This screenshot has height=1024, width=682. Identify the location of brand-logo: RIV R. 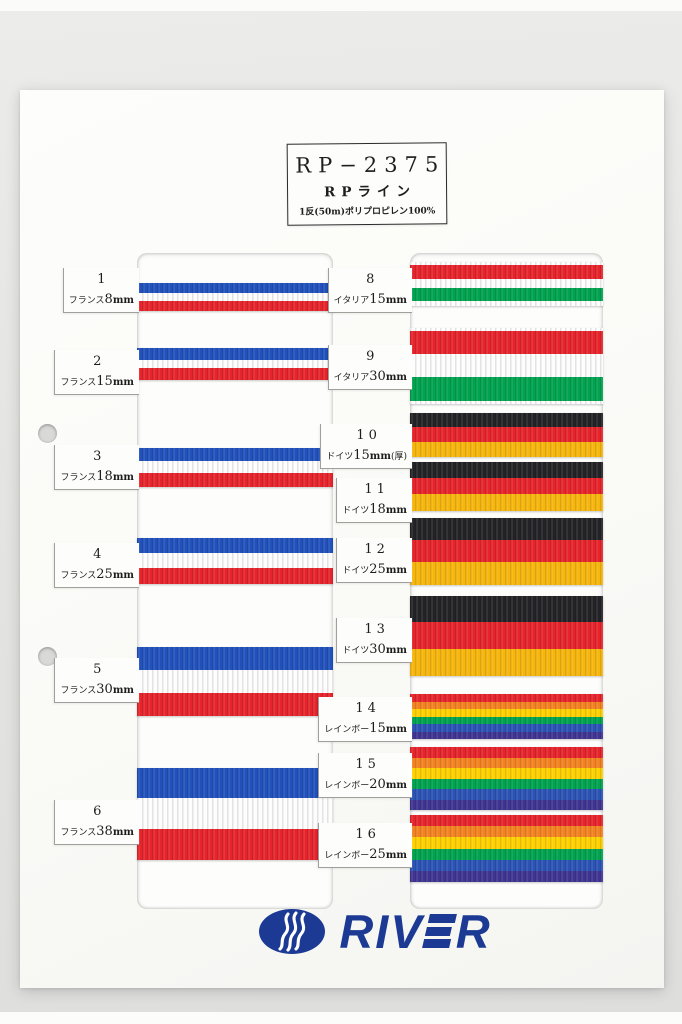
(367, 931).